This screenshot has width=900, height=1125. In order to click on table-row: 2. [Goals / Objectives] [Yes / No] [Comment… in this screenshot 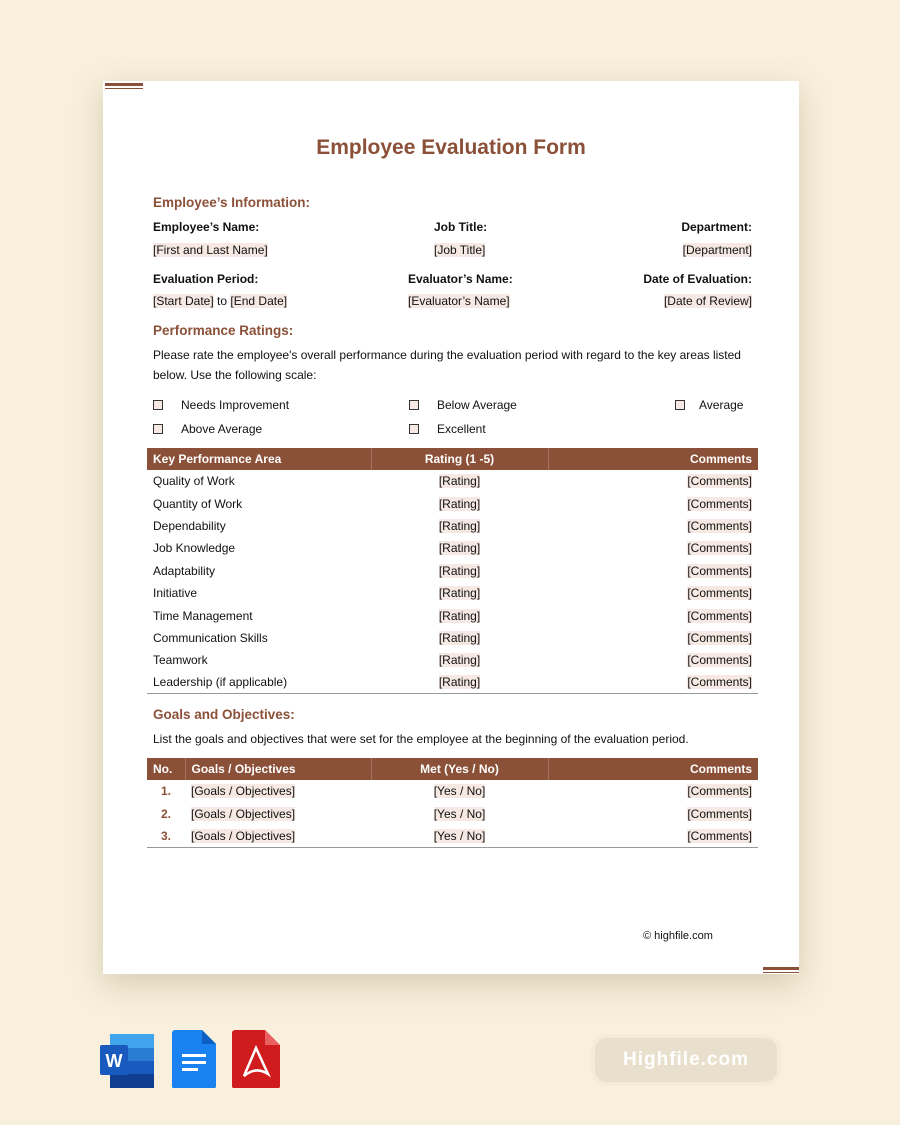, I will do `click(452, 813)`.